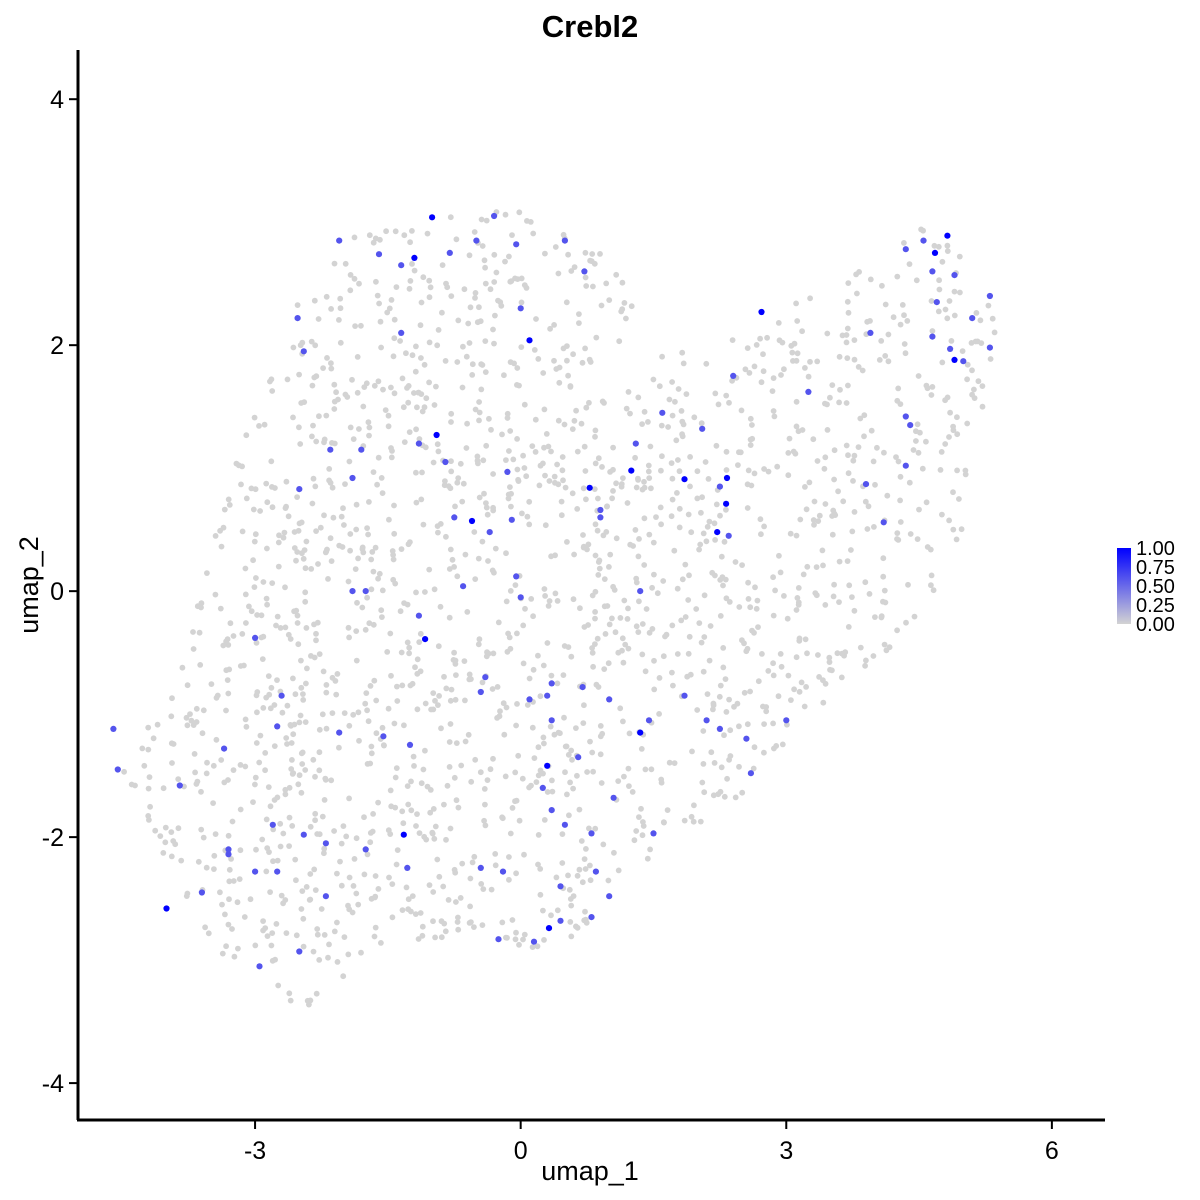 Image resolution: width=1200 pixels, height=1200 pixels. What do you see at coordinates (1155, 568) in the screenshot?
I see `legend-label: 0.75` at bounding box center [1155, 568].